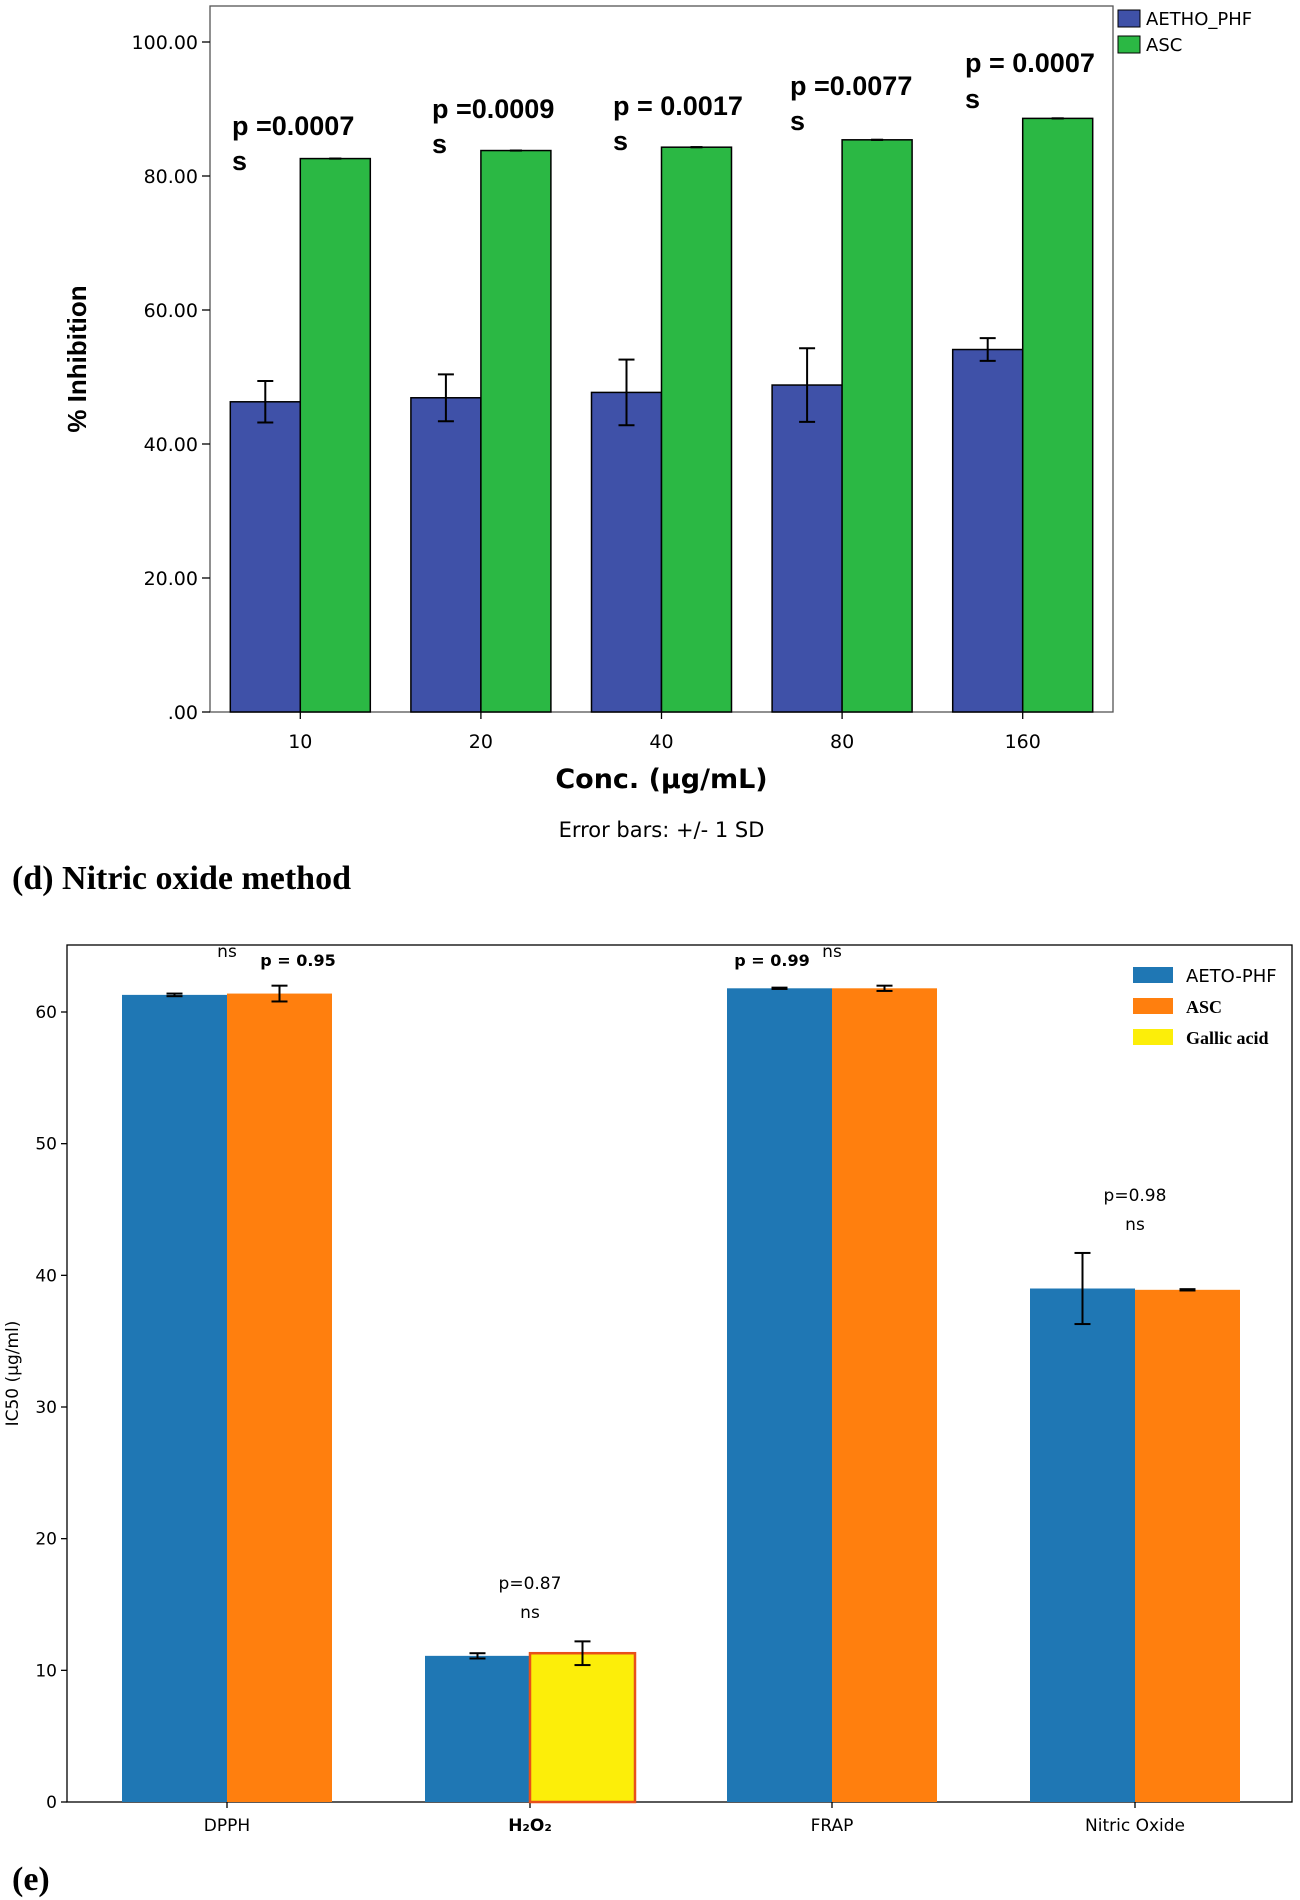  I want to click on p-value-annotation: p =0.0007, so click(293, 126).